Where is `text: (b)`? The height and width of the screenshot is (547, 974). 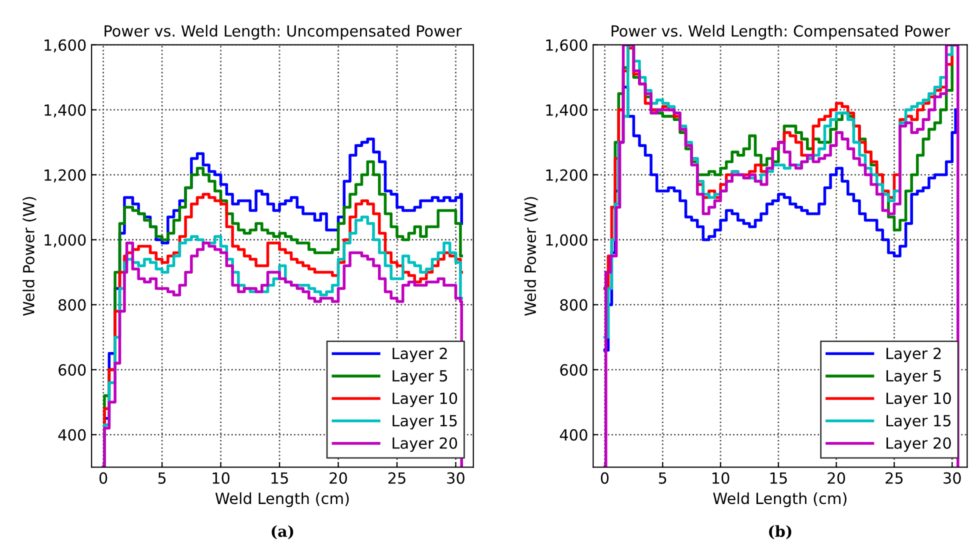 text: (b) is located at coordinates (780, 532).